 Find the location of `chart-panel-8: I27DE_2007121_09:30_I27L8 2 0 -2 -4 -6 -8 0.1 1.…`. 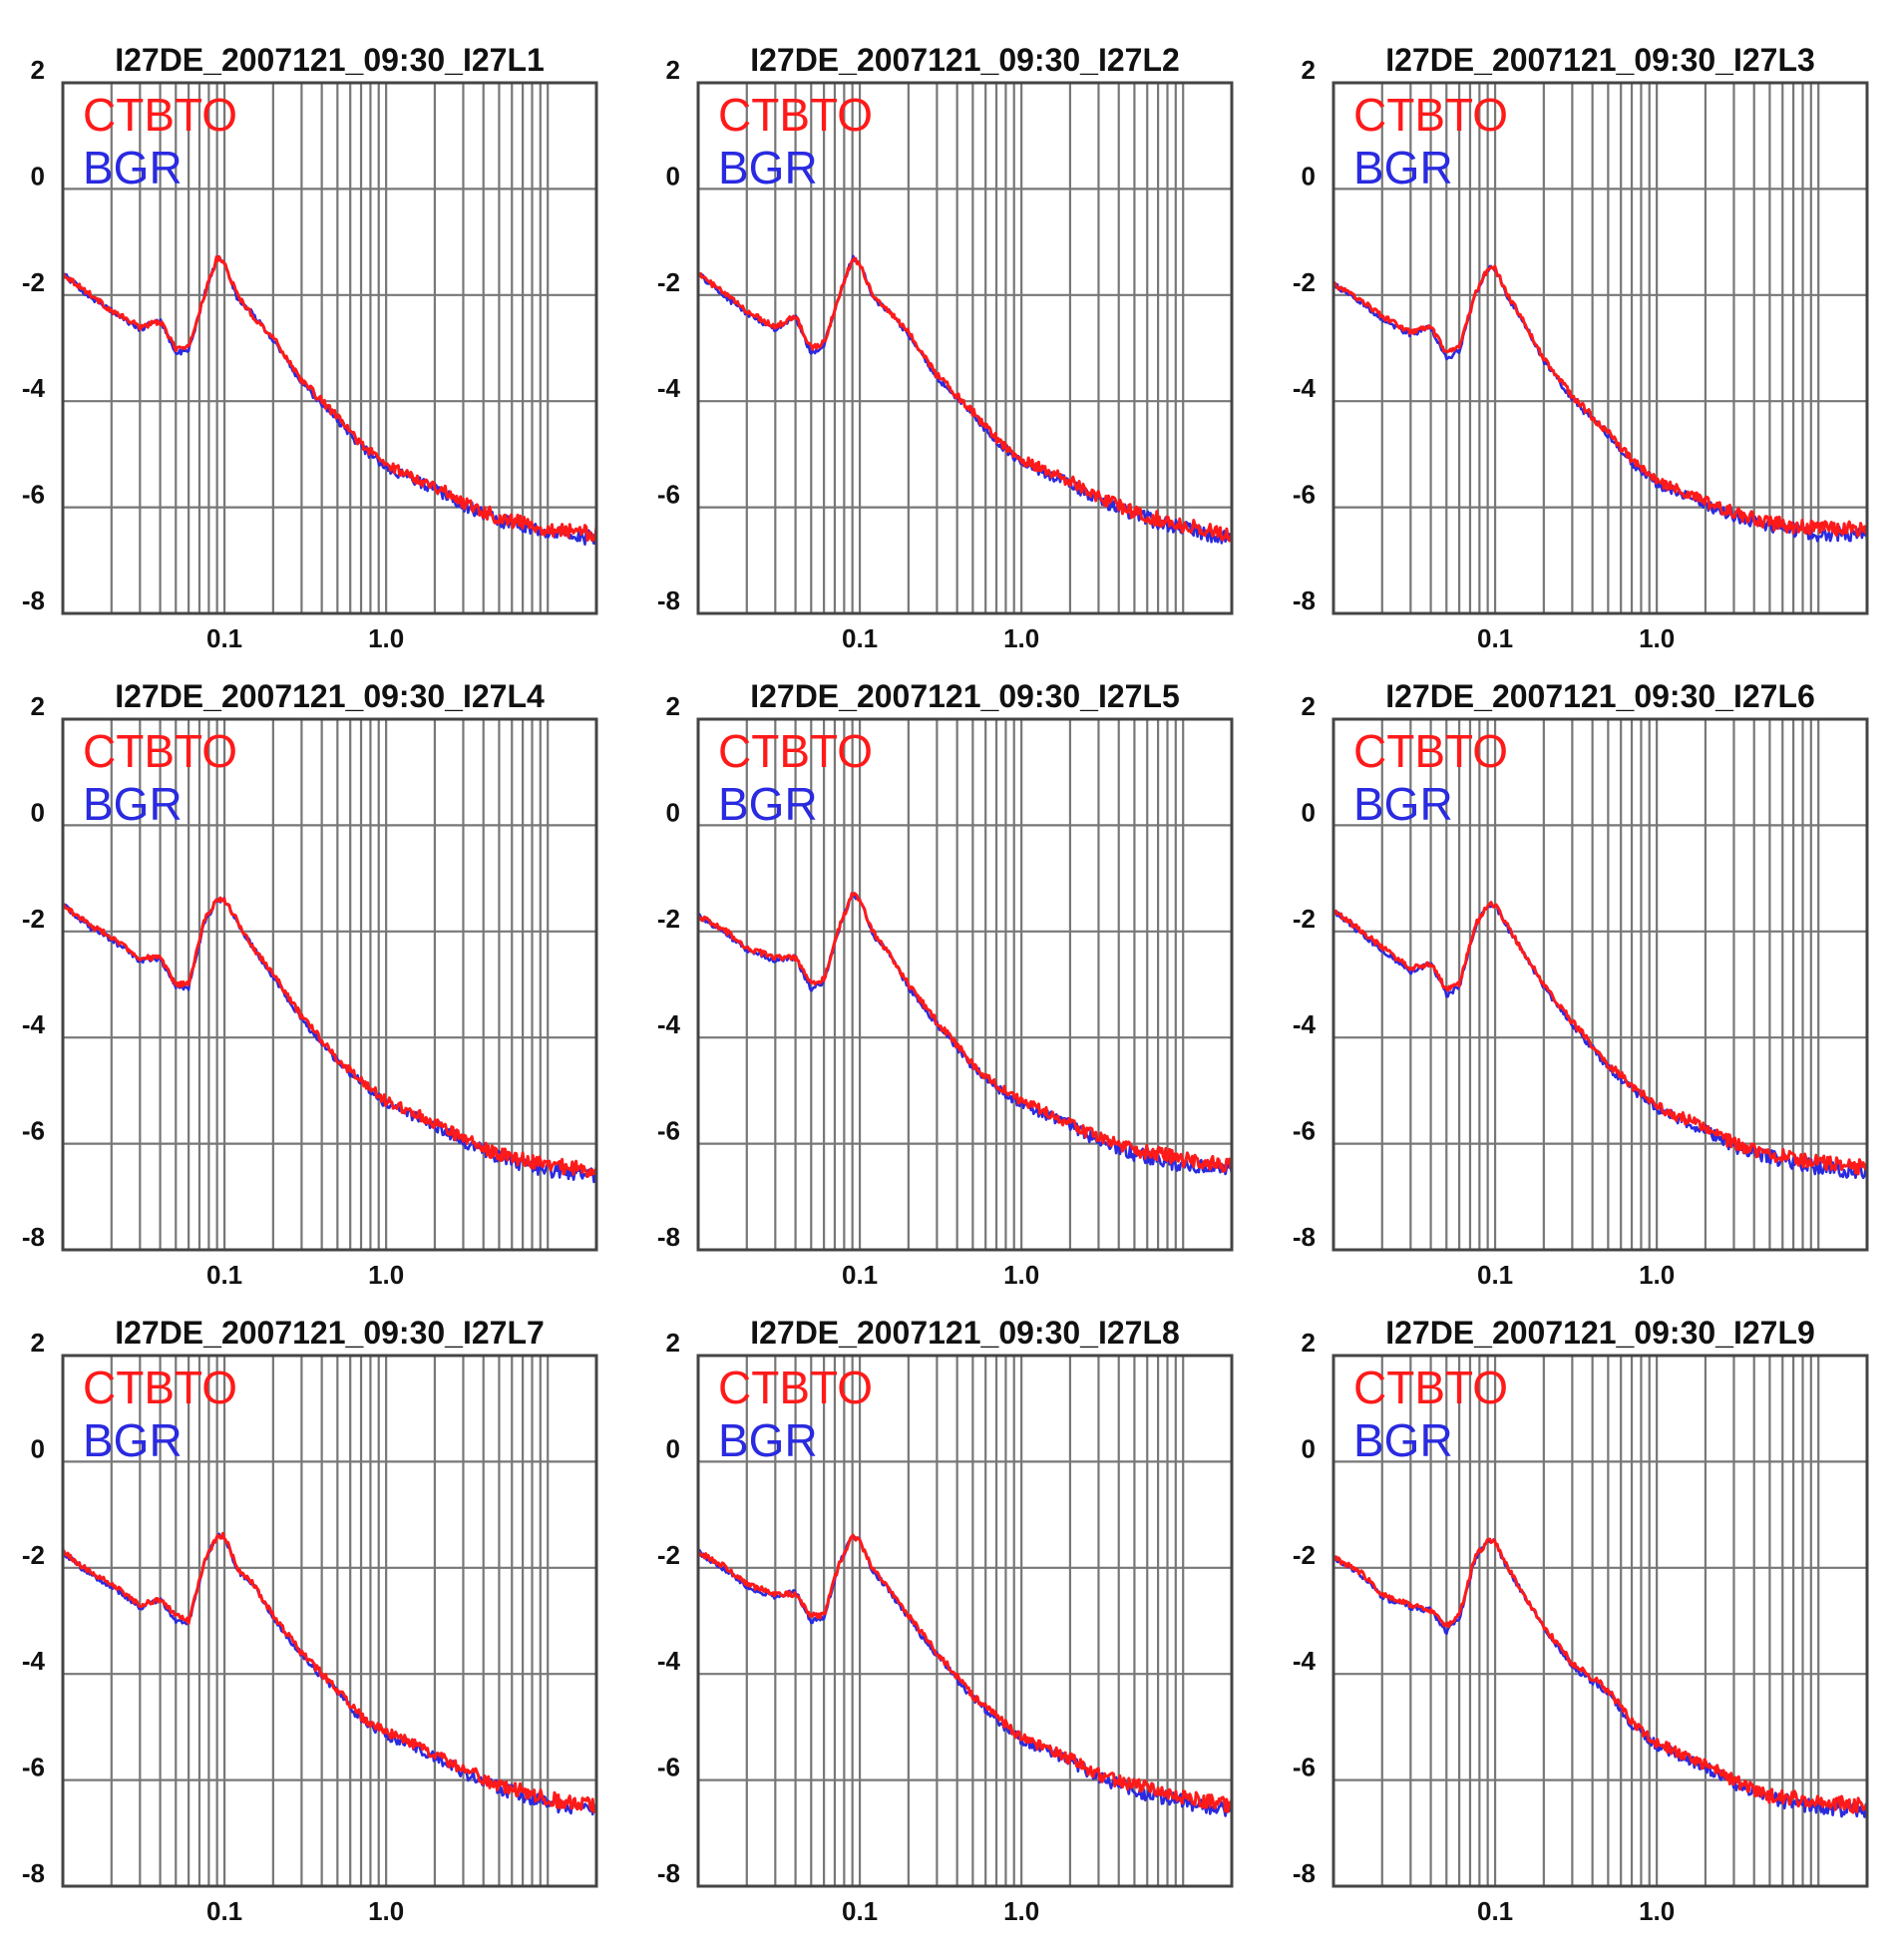

chart-panel-8: I27DE_2007121_09:30_I27L8 2 0 -2 -4 -6 -8 0.1 1.… is located at coordinates (948, 1600).